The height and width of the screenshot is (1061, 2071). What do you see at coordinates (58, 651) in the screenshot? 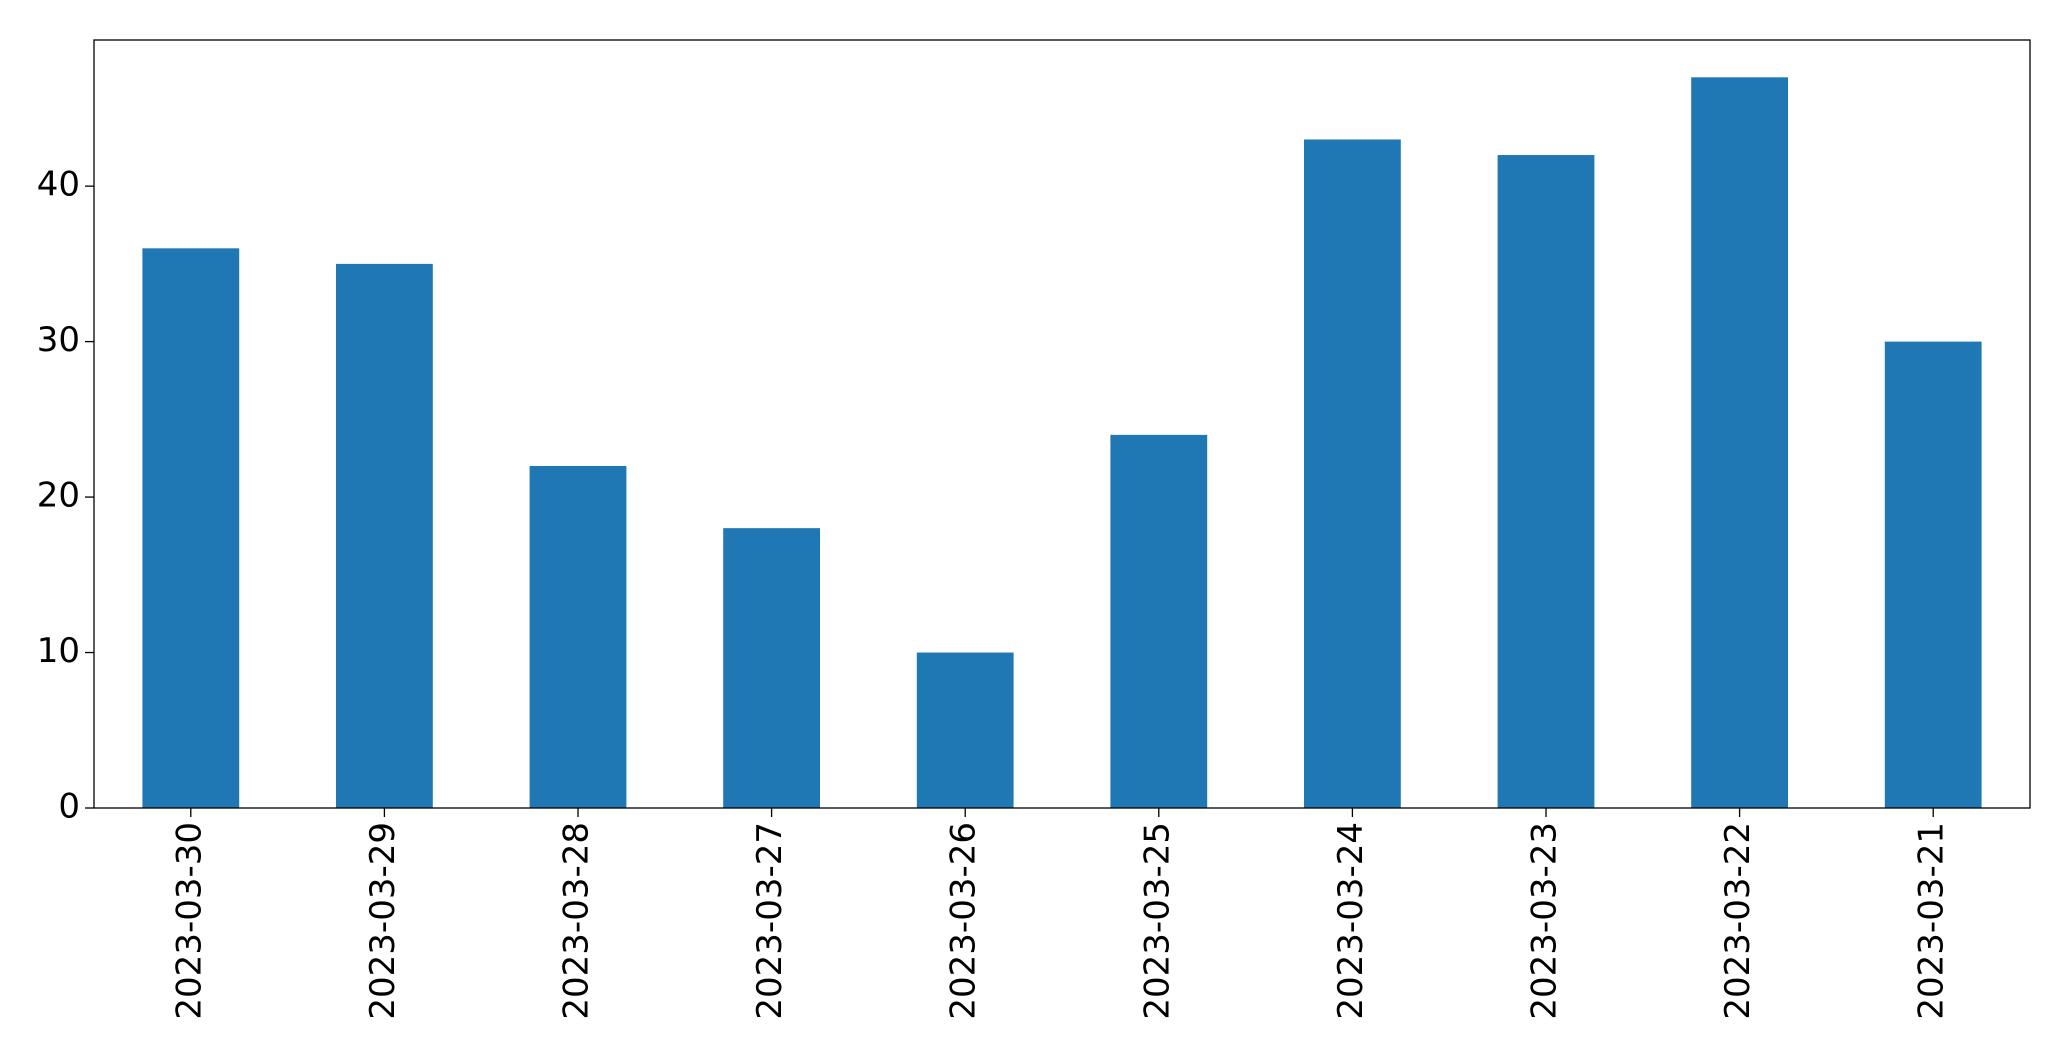
I see `y-tick-label: 10` at bounding box center [58, 651].